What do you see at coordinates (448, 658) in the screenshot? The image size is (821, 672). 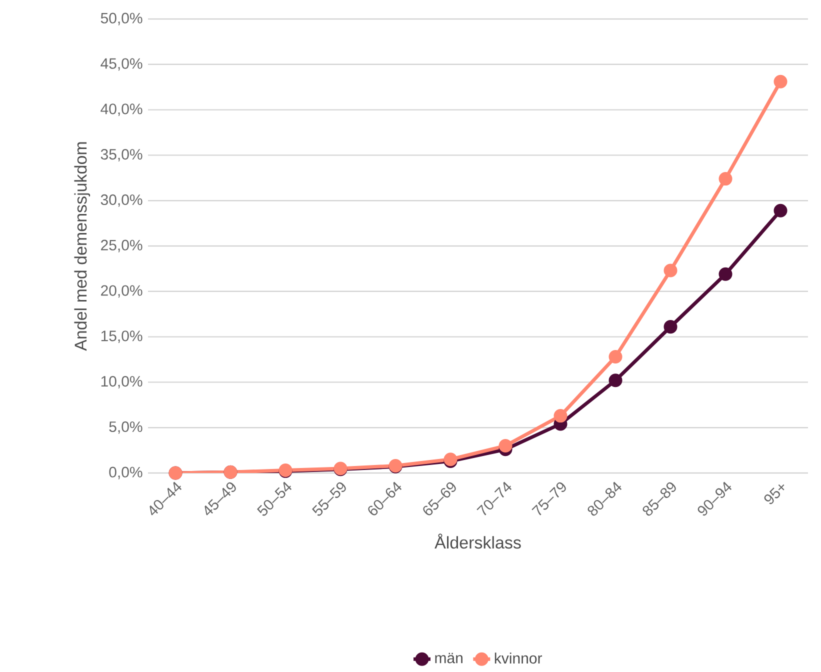 I see `legend-label: män` at bounding box center [448, 658].